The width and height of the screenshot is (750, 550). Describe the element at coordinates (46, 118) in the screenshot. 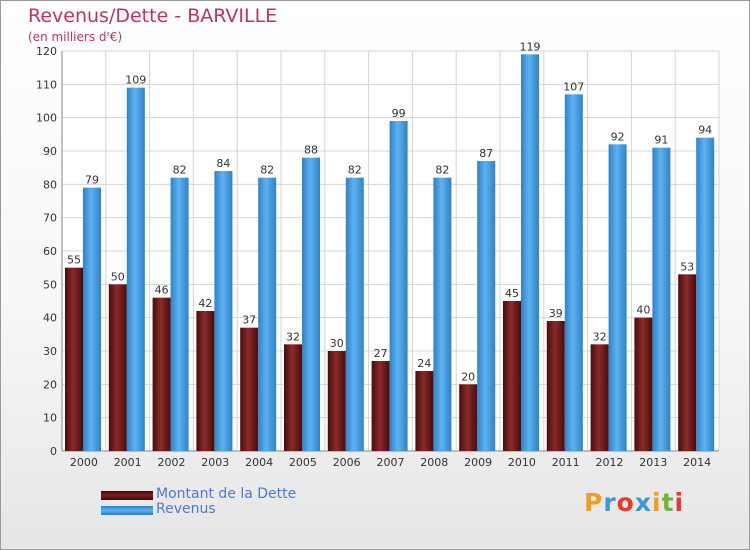

I see `y-tick-label: 100` at that location.